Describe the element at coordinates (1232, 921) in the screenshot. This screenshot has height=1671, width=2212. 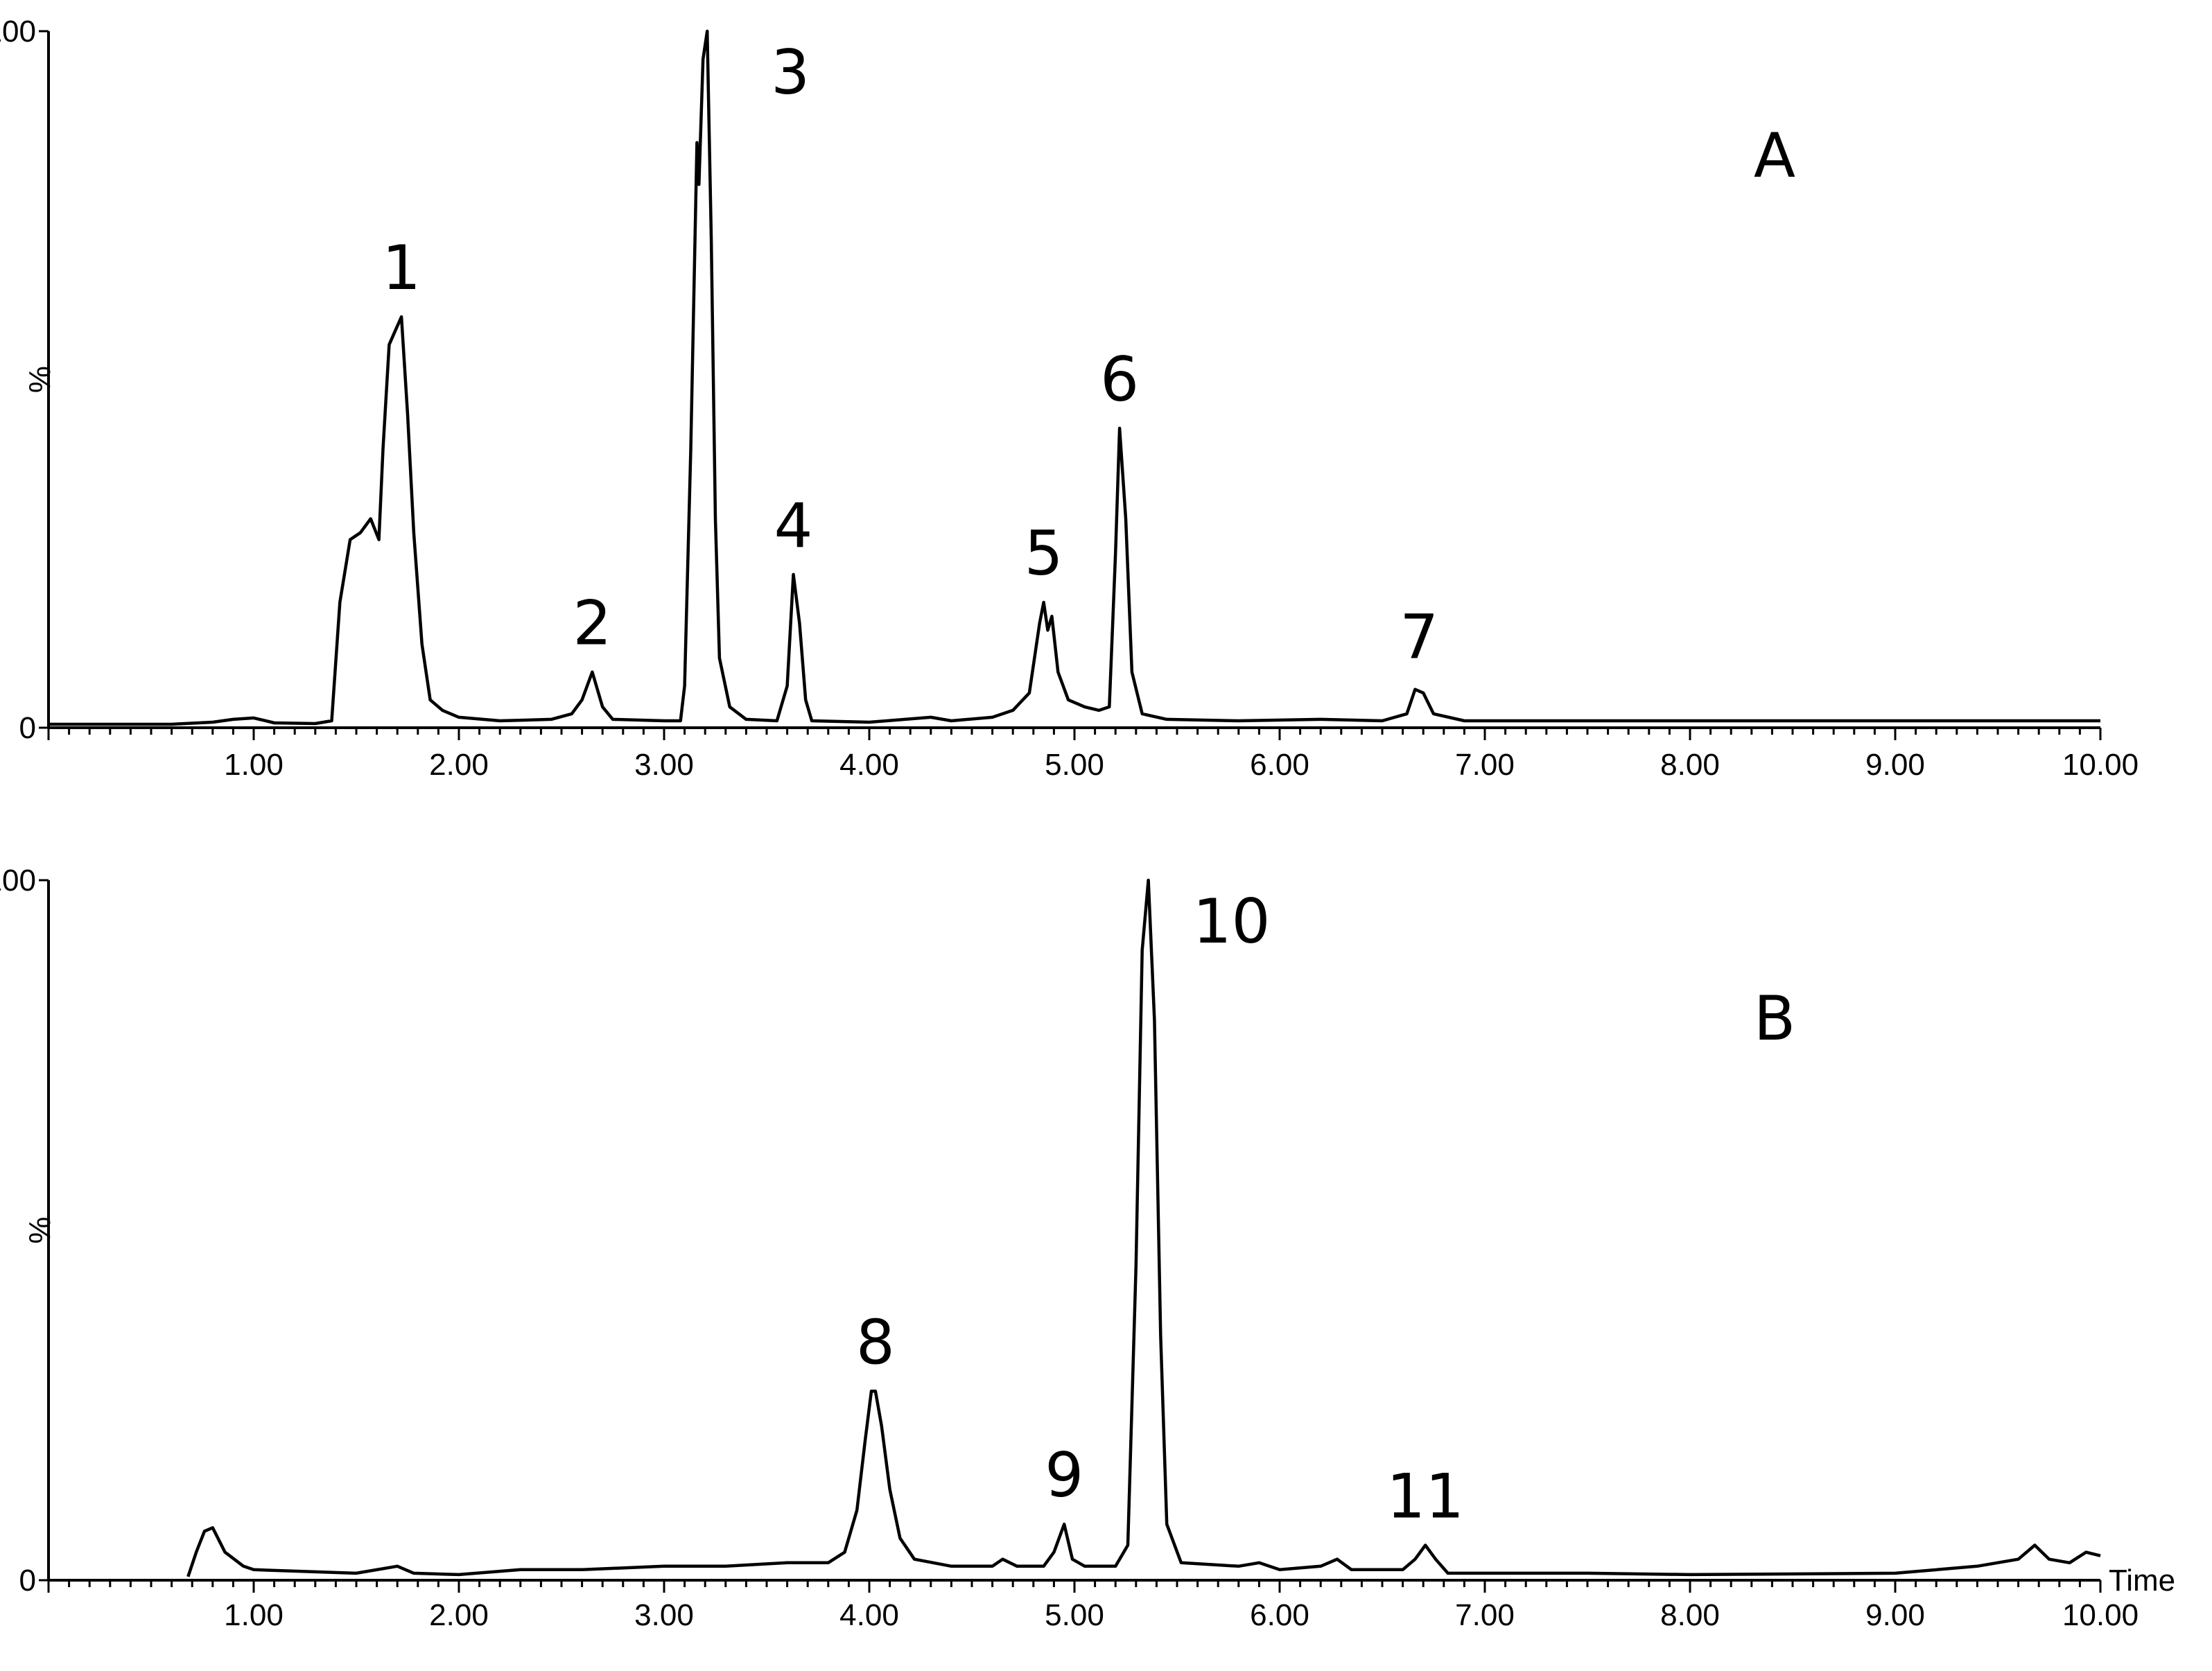
I see `peak-label: 10` at that location.